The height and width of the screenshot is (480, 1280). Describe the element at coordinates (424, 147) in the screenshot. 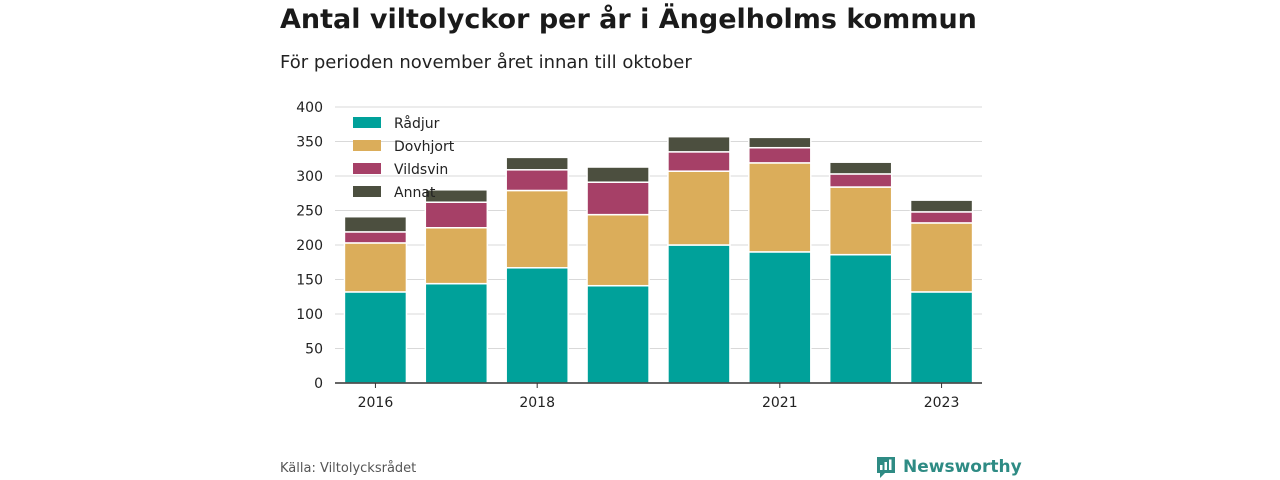

I see `legend-label: Dovhjort` at that location.